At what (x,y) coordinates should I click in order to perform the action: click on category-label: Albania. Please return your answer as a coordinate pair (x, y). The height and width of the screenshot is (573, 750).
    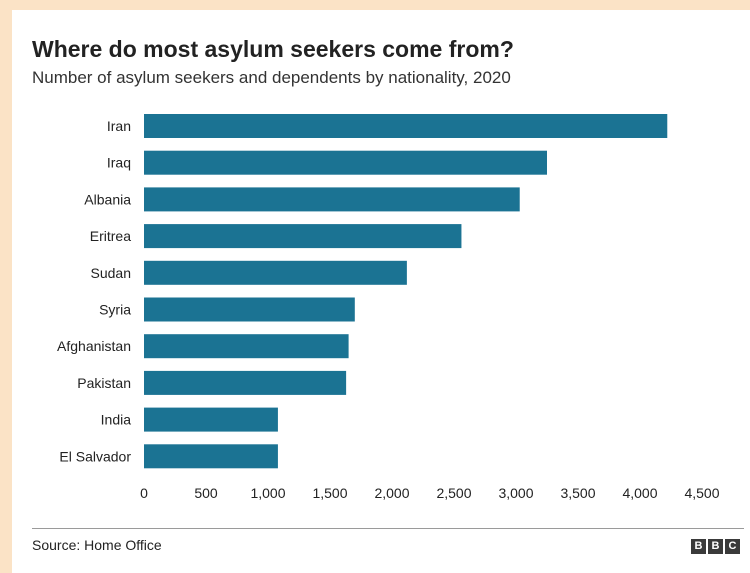
    Looking at the image, I should click on (107, 199).